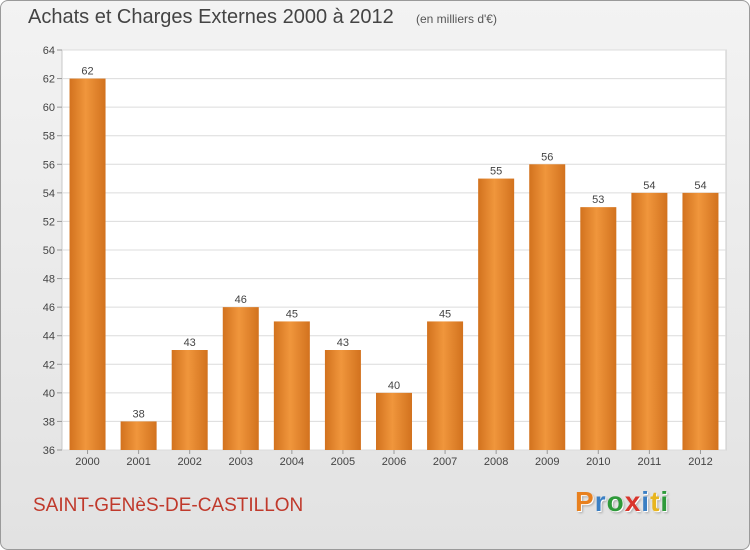  What do you see at coordinates (456, 19) in the screenshot?
I see `chart-subtitle: (en milliers d'€)` at bounding box center [456, 19].